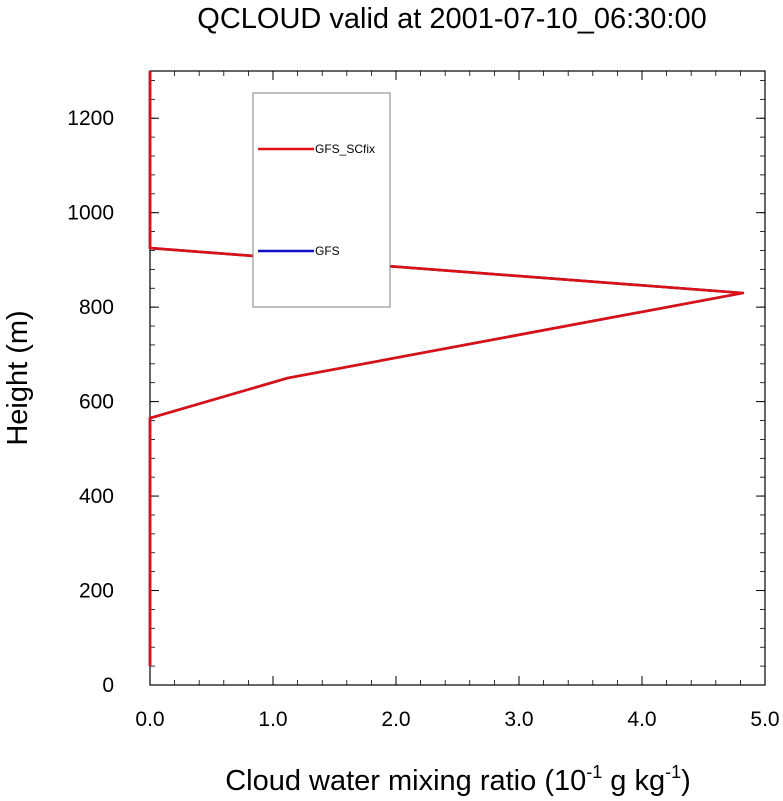 Image resolution: width=783 pixels, height=801 pixels. What do you see at coordinates (96, 307) in the screenshot?
I see `y-tick-label: 800` at bounding box center [96, 307].